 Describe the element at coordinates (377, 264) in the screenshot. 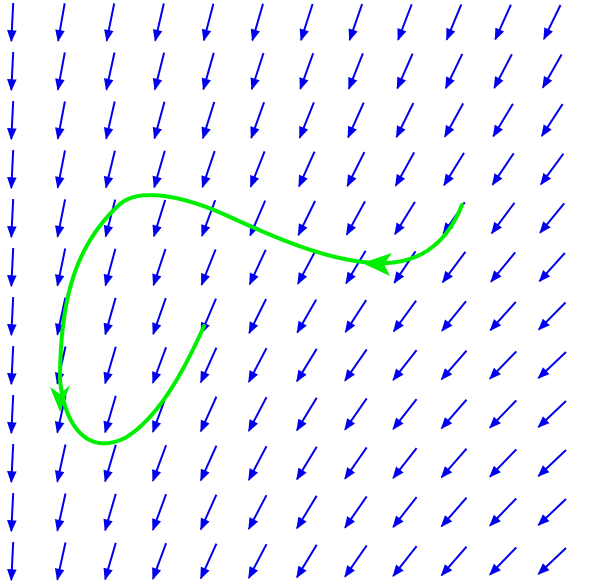

I see `trajectory-arrowhead-left` at that location.